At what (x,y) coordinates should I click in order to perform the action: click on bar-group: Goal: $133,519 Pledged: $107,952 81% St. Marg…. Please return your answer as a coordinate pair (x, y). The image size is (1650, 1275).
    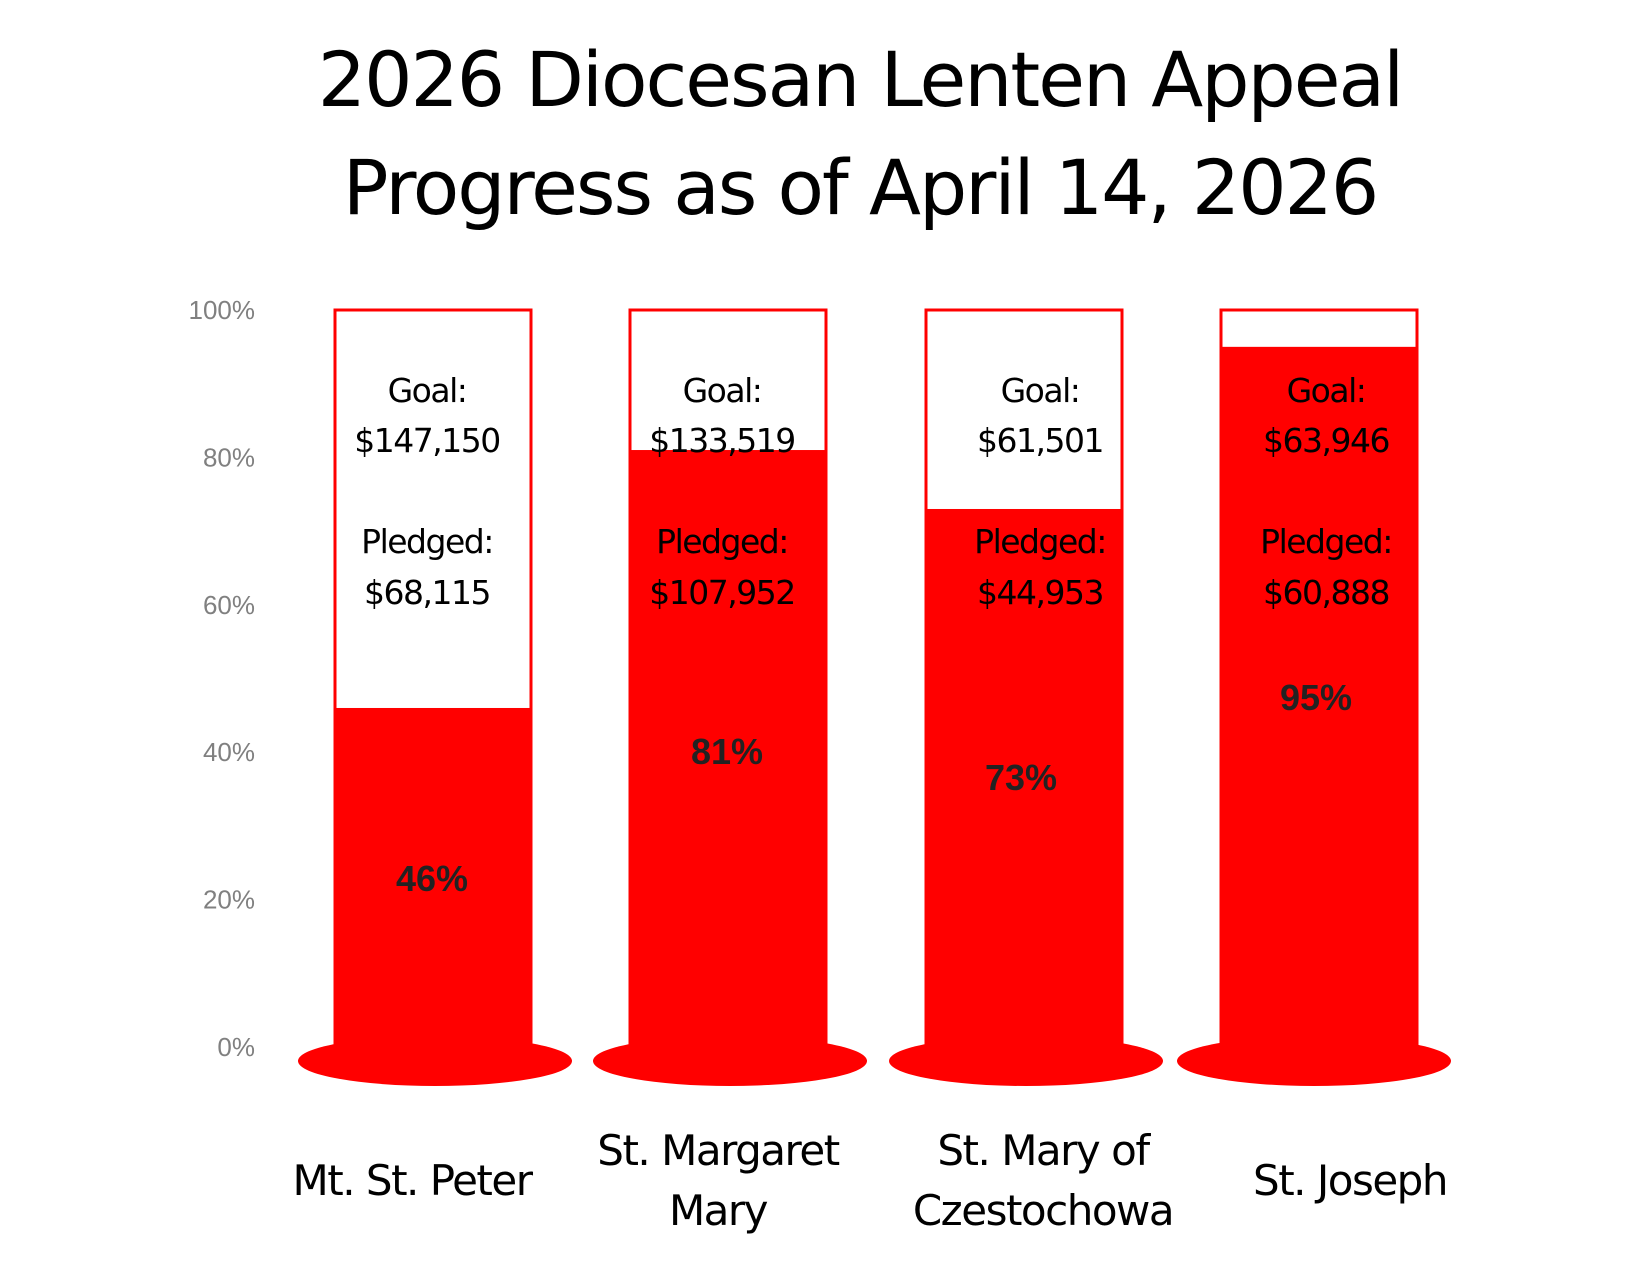
    Looking at the image, I should click on (730, 771).